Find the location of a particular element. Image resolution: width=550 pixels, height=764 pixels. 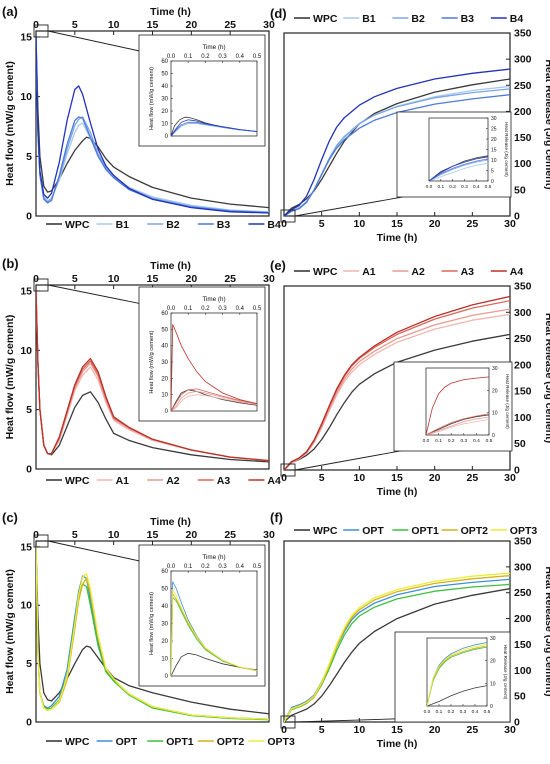

series-line-b4 is located at coordinates (397, 142).